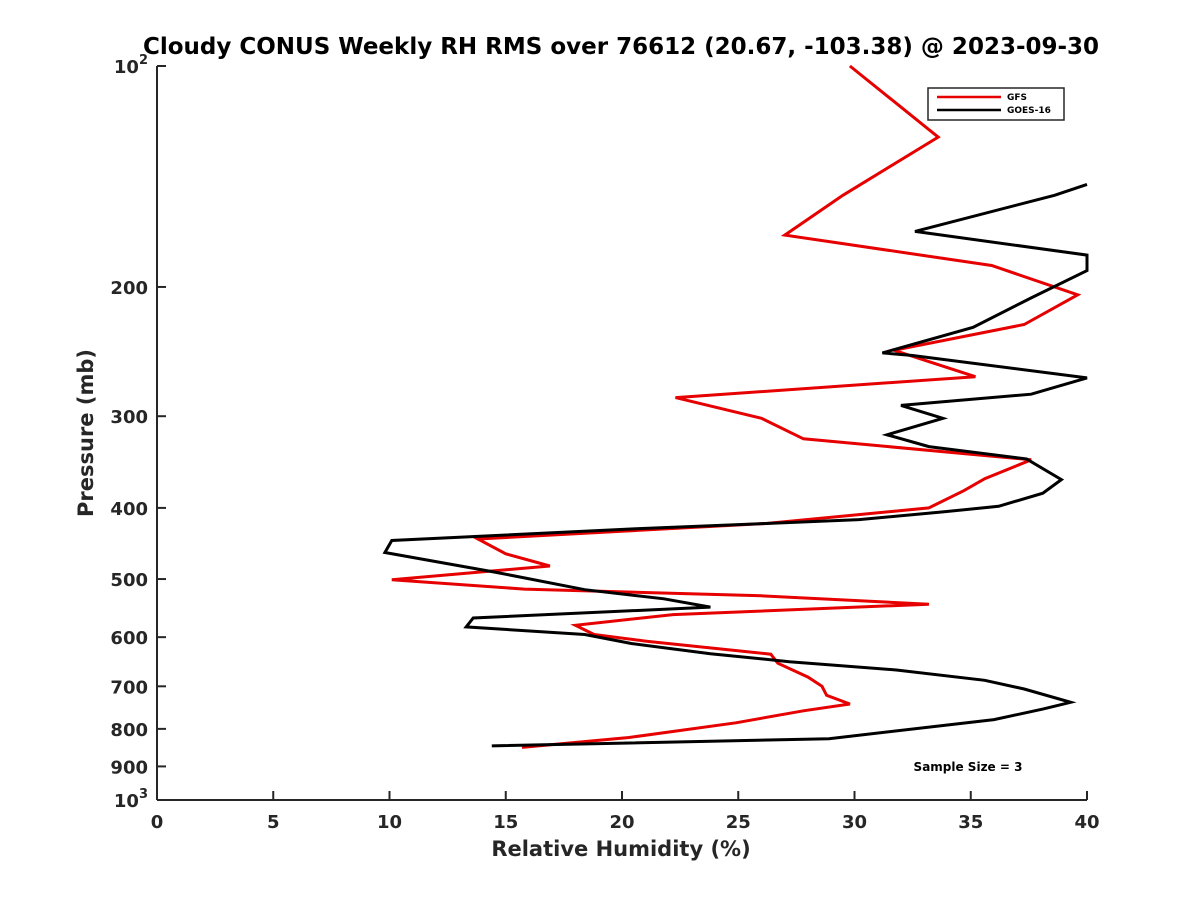 This screenshot has height=900, width=1200. Describe the element at coordinates (738, 822) in the screenshot. I see `x-tick-label: 25` at that location.